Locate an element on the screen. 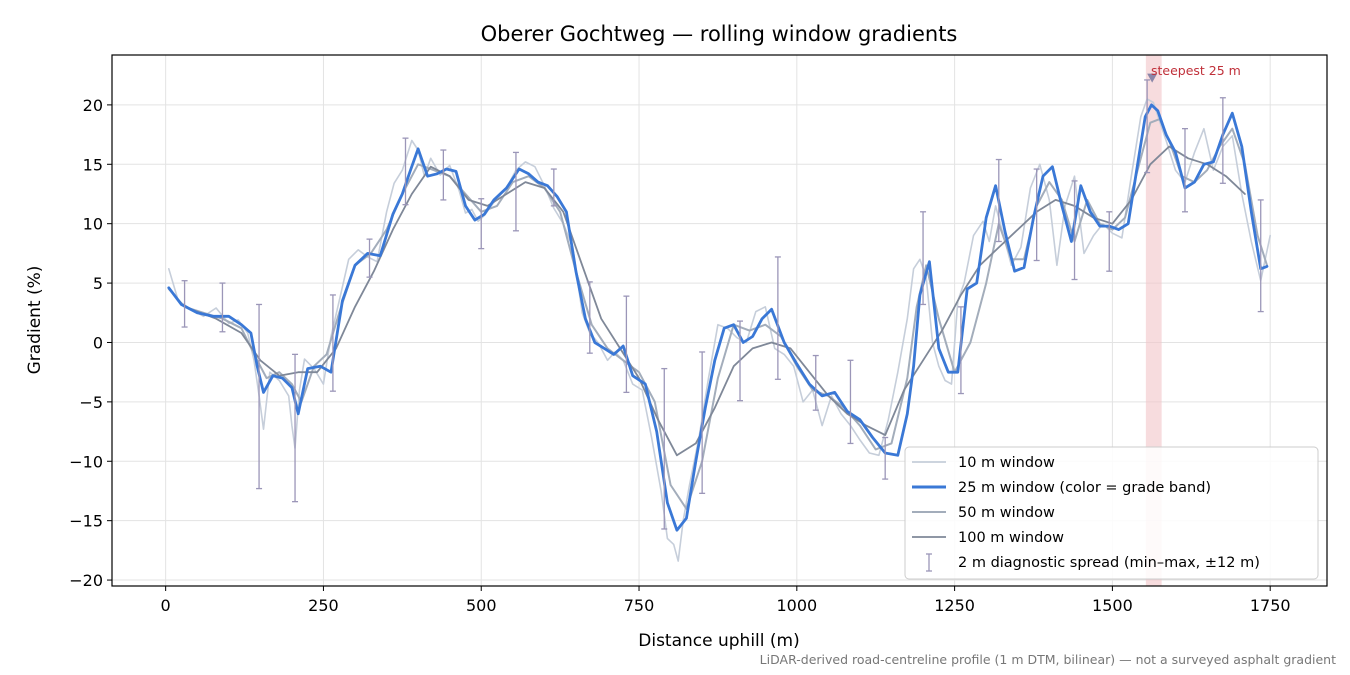  legend-box is located at coordinates (1111, 513).